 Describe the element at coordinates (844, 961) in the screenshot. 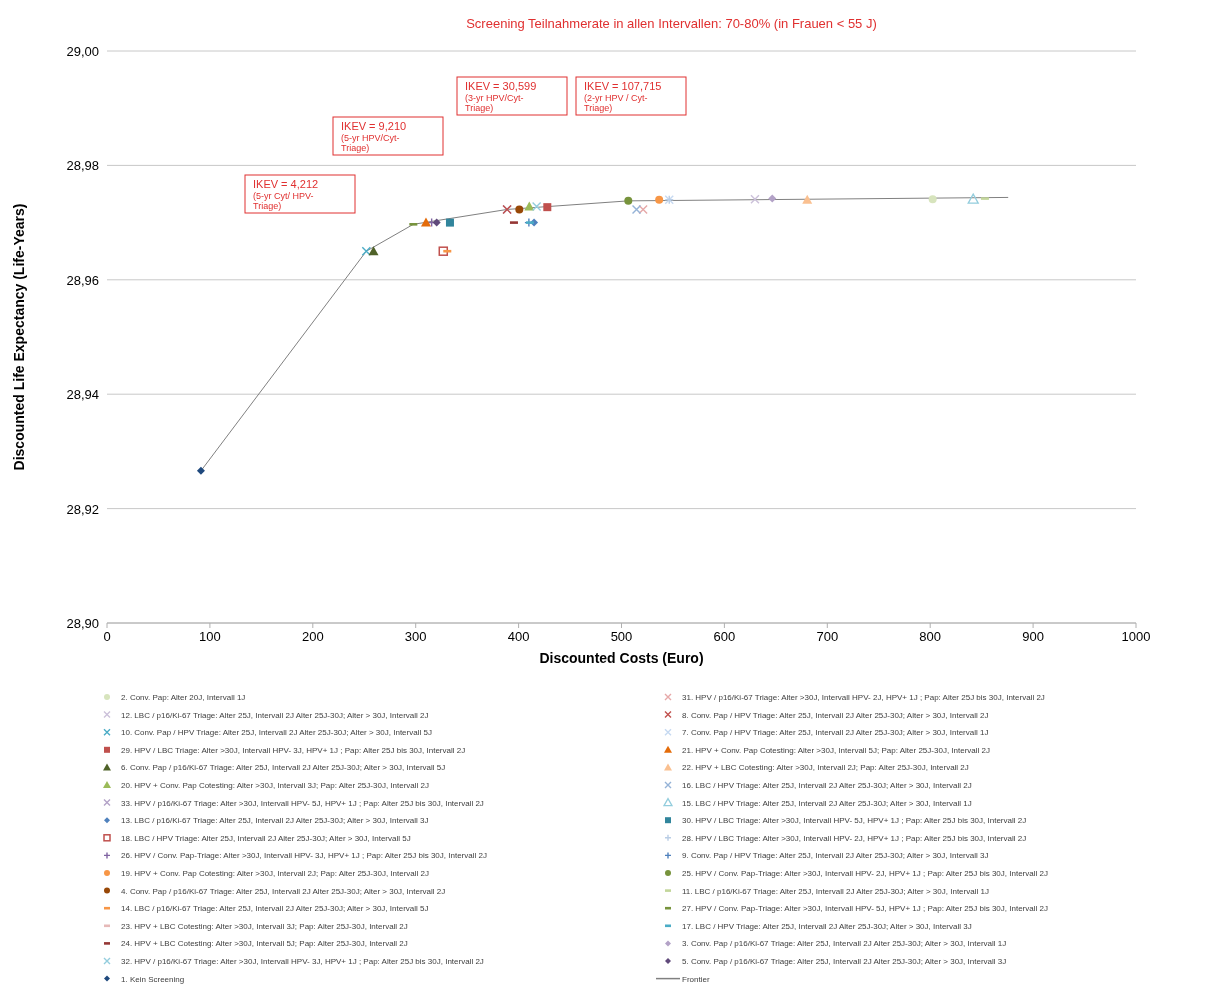

I see `legend-label: 5. Conv. Pap / p16/Ki-67 Triage: Alter 25J, Intervall 2J Alter 25J-30J; Alter > 30J, Intervall 3J` at that location.